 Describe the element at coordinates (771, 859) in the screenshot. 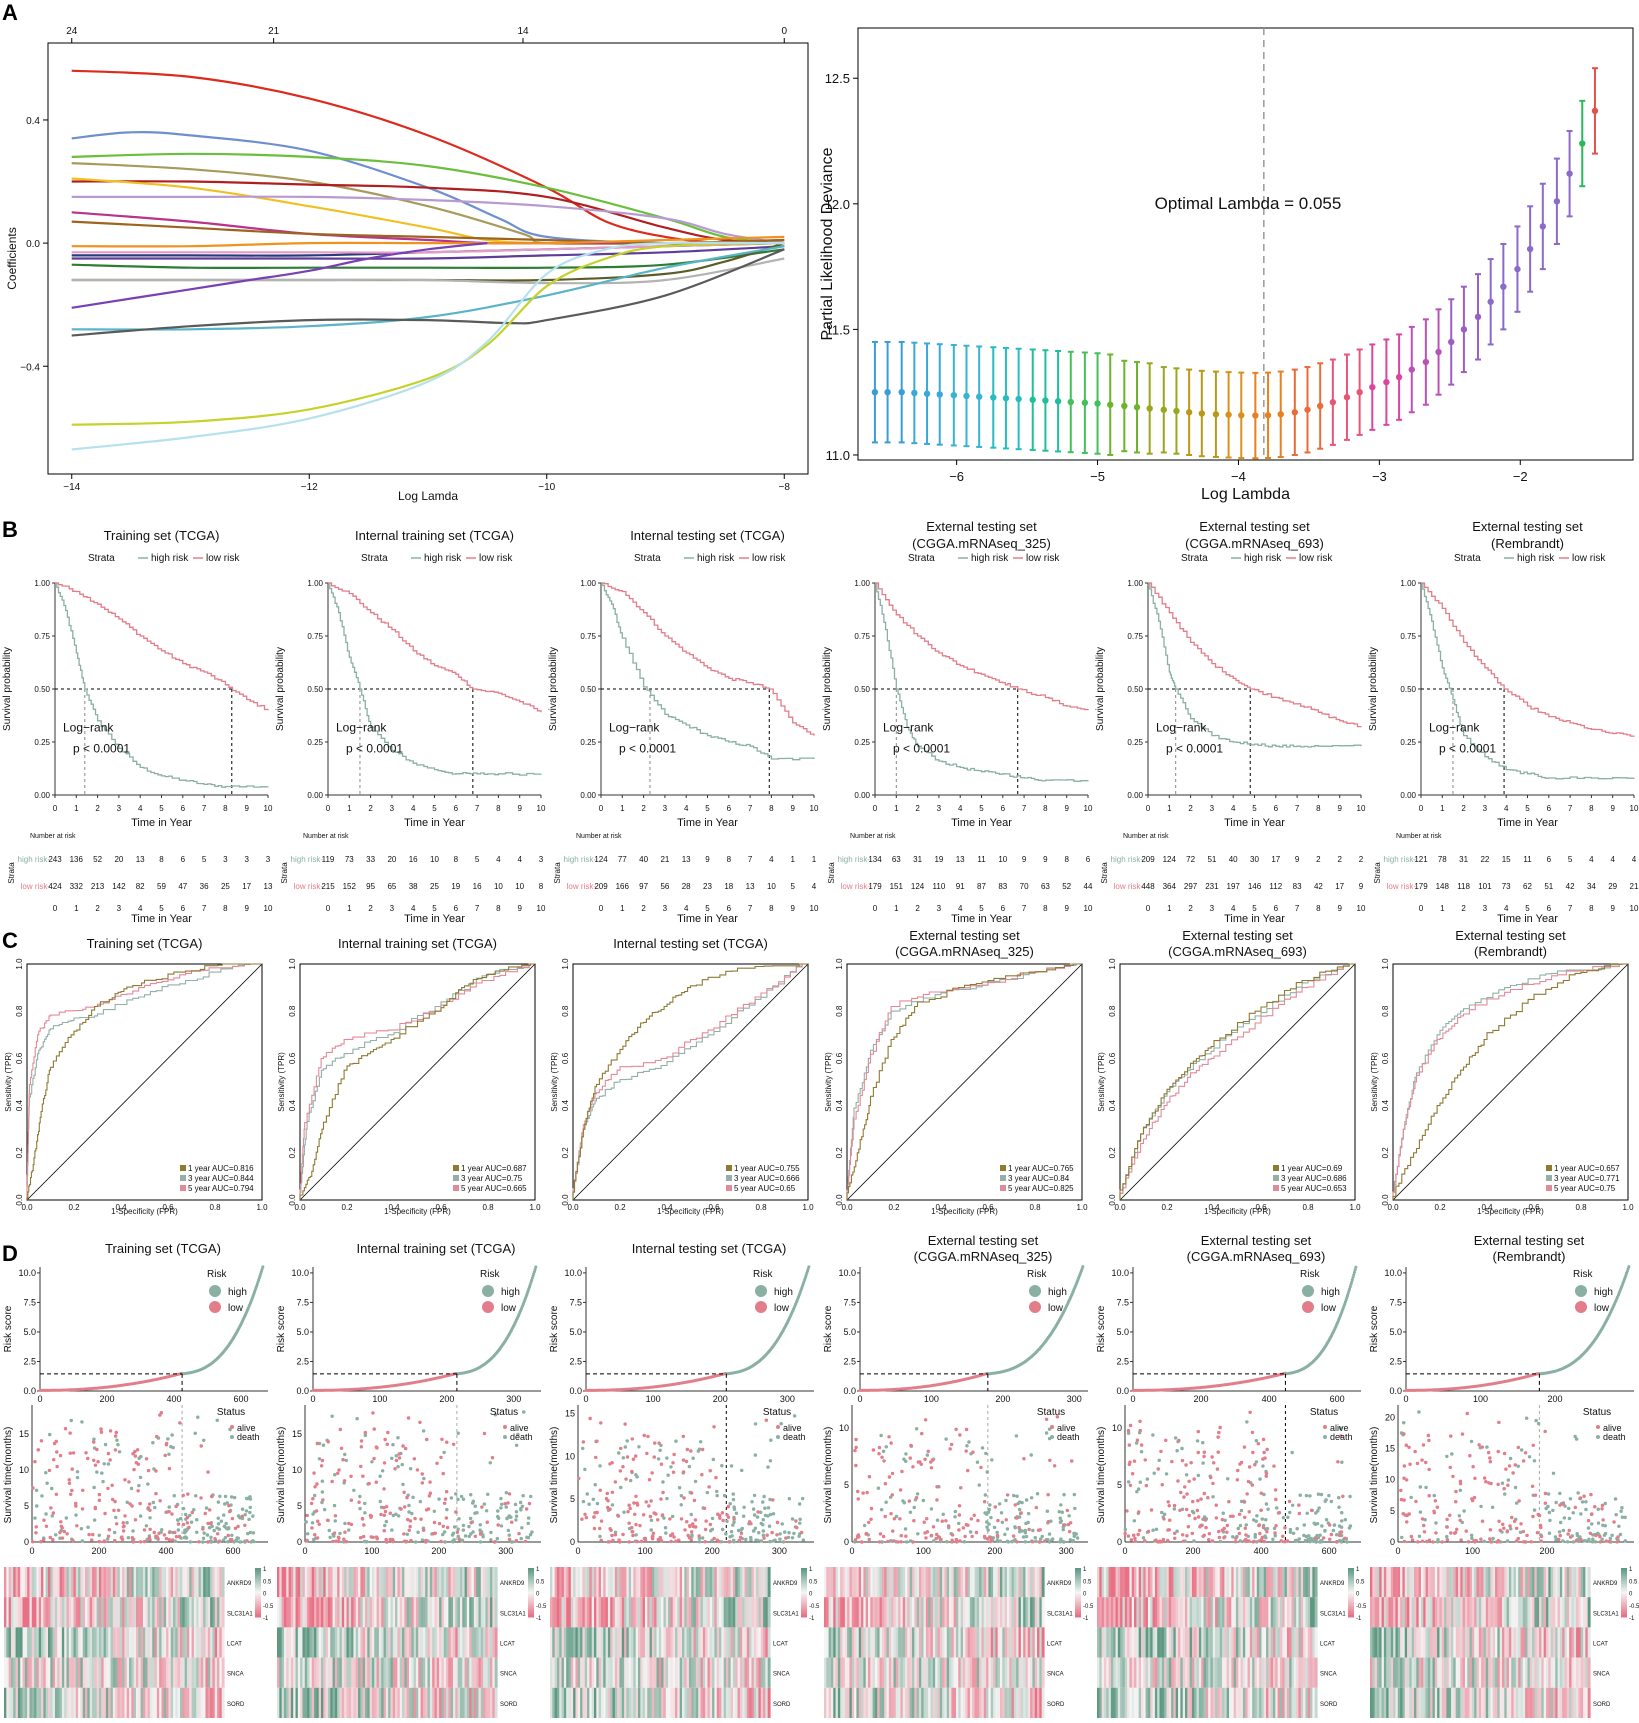

I see `risk-count-high: 4` at that location.